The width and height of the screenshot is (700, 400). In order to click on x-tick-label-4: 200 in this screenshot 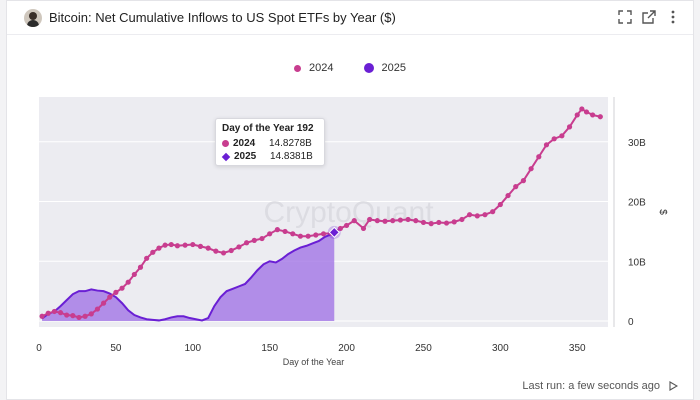, I will do `click(346, 348)`.